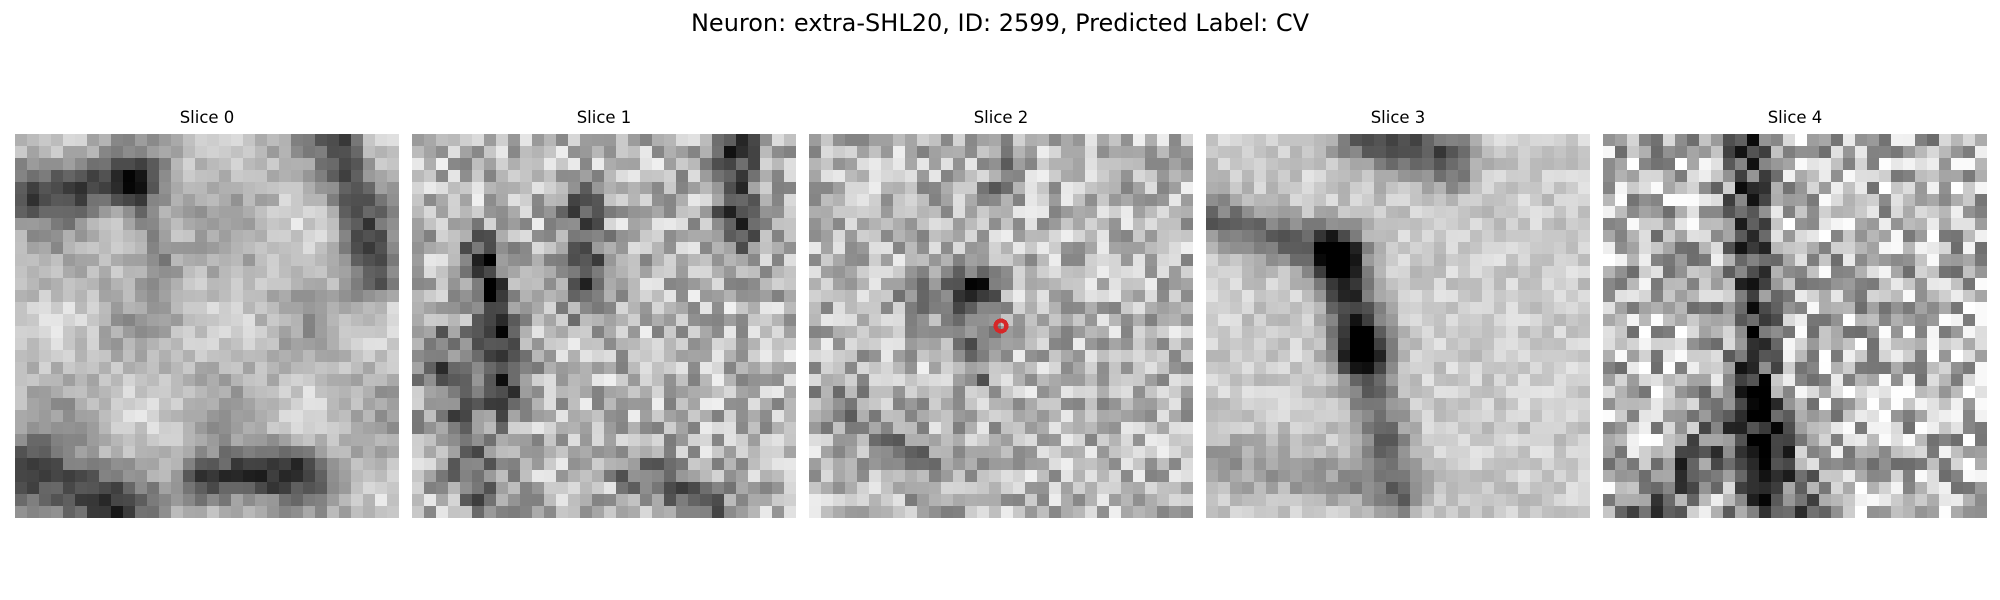 Image resolution: width=2000 pixels, height=600 pixels. What do you see at coordinates (1398, 117) in the screenshot?
I see `slice-title: Slice 3` at bounding box center [1398, 117].